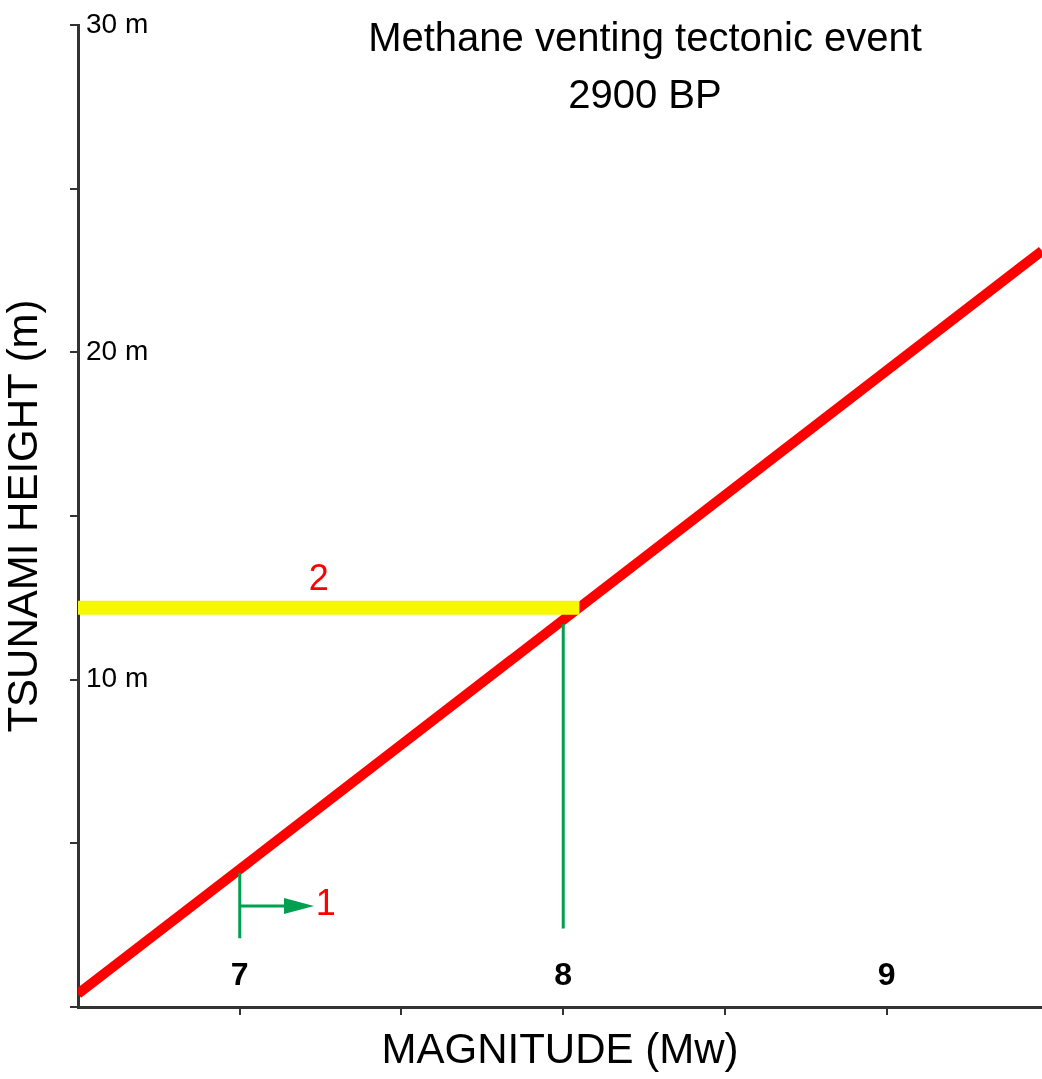  What do you see at coordinates (560, 1049) in the screenshot?
I see `x-axis-title: MAGNITUDE (Mw)` at bounding box center [560, 1049].